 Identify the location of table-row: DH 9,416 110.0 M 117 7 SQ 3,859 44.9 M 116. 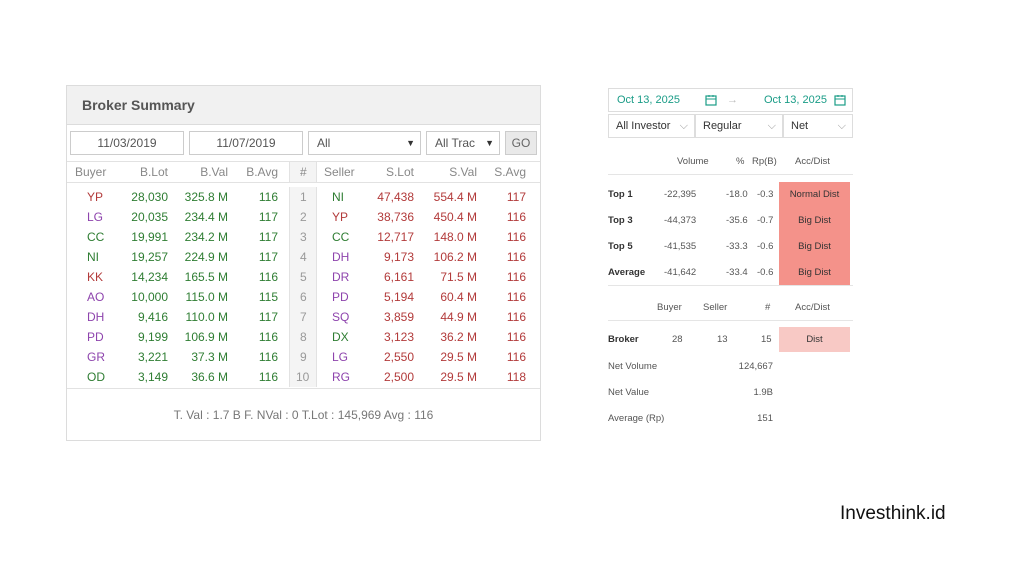
(303, 317).